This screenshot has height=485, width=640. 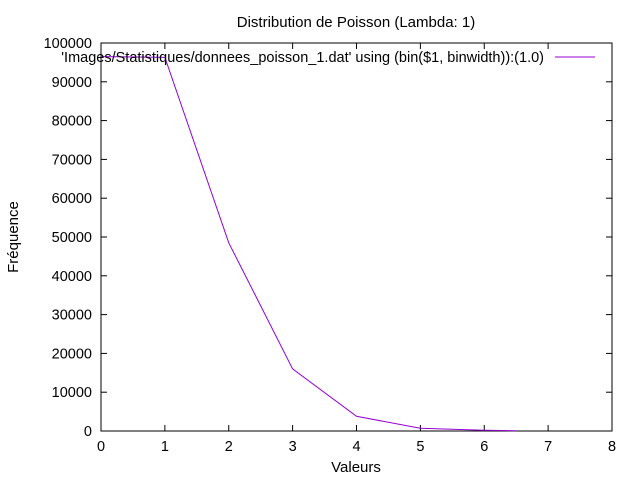 What do you see at coordinates (165, 447) in the screenshot?
I see `x-tick-label: 1` at bounding box center [165, 447].